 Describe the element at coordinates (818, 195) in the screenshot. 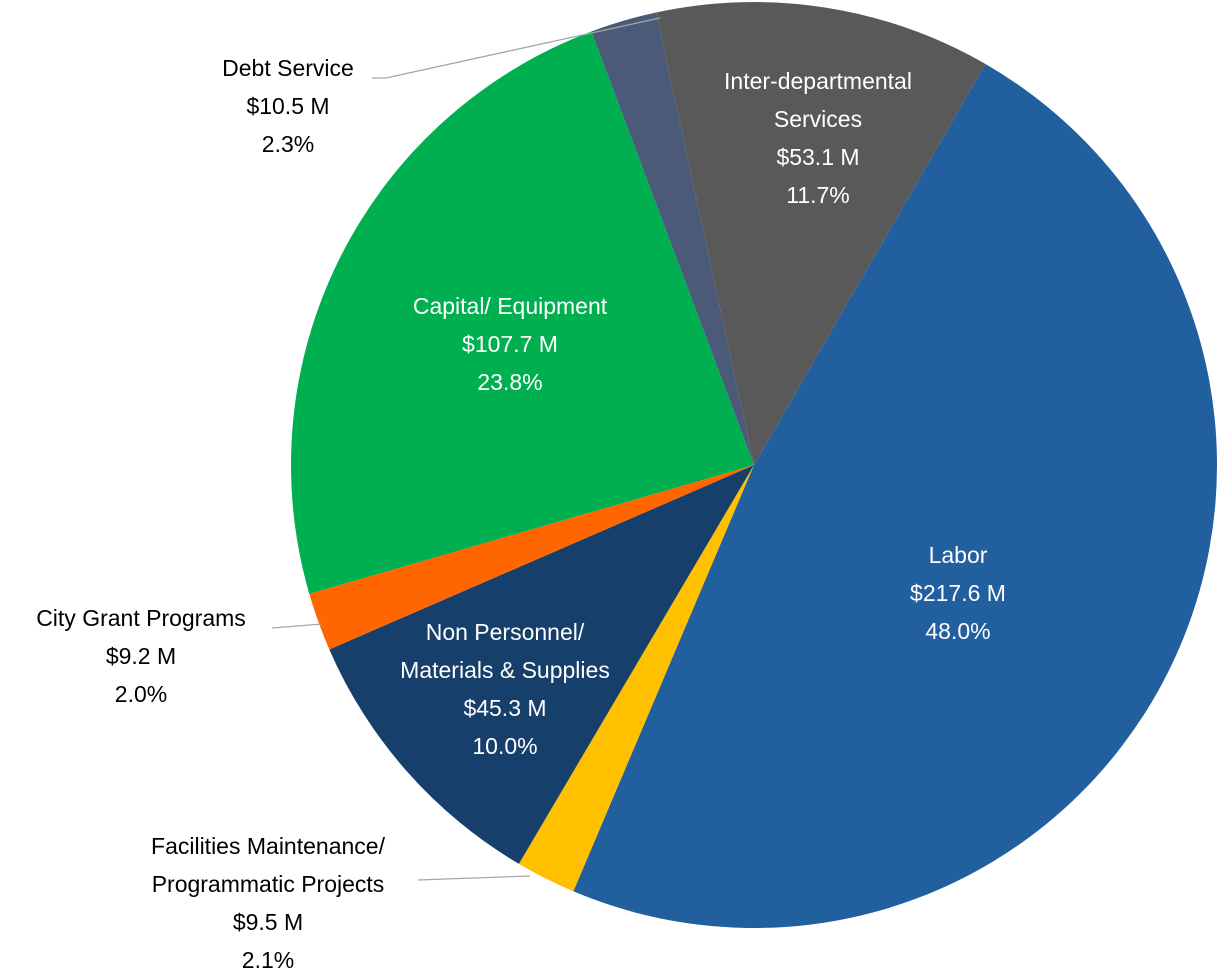

I see `percent-label: 11.7%` at that location.